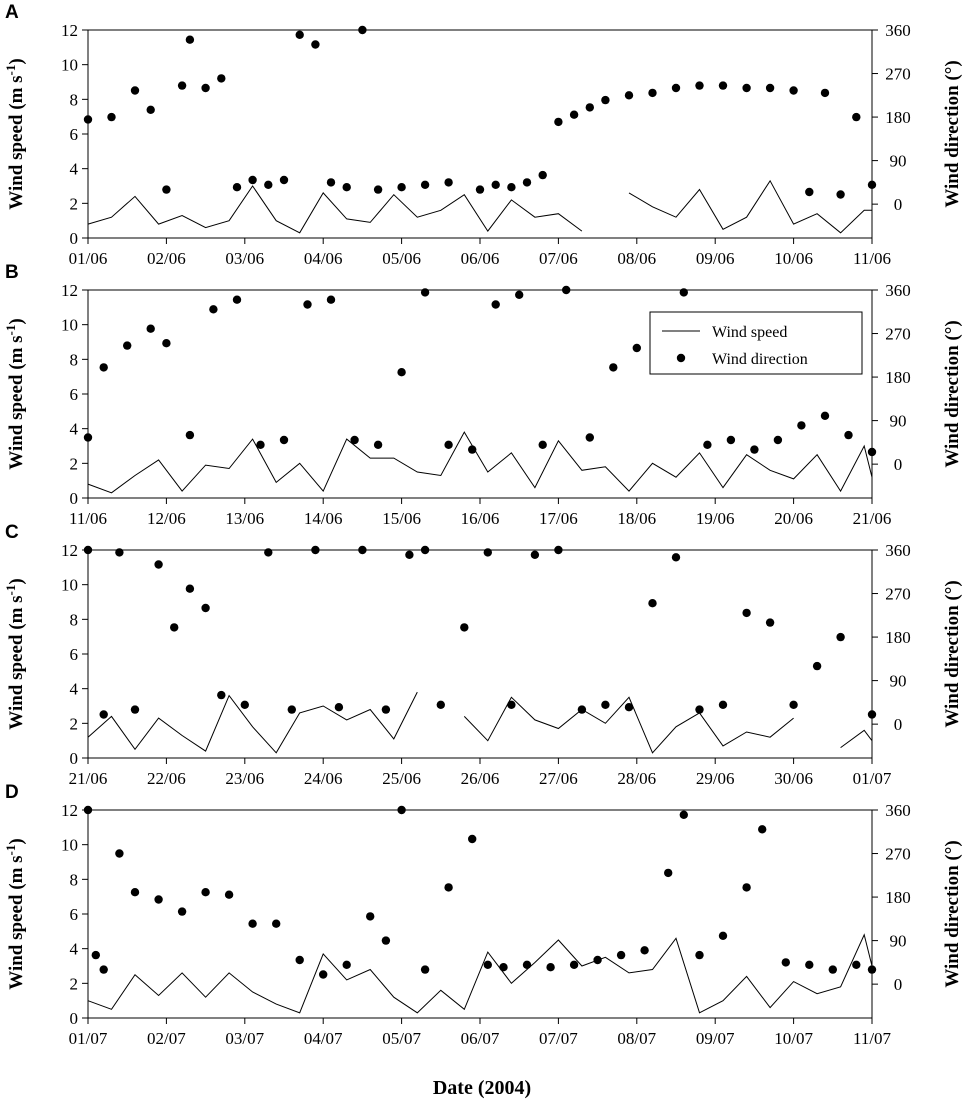 The image size is (969, 1109). What do you see at coordinates (74, 238) in the screenshot?
I see `left-tick-label: 0` at bounding box center [74, 238].